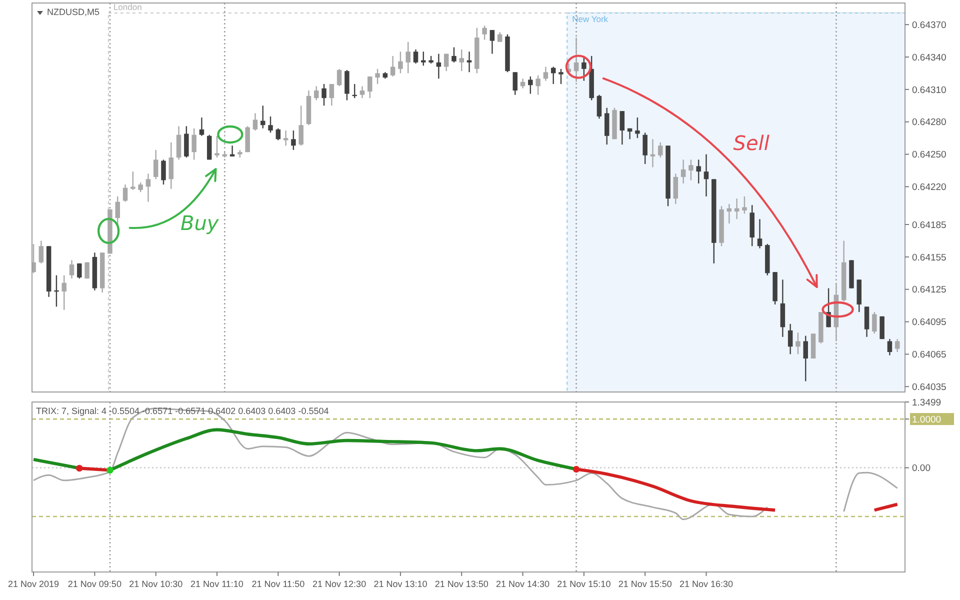 This screenshot has height=600, width=960. Describe the element at coordinates (217, 584) in the screenshot. I see `x-tick-label: 21 Nov 11:10` at that location.